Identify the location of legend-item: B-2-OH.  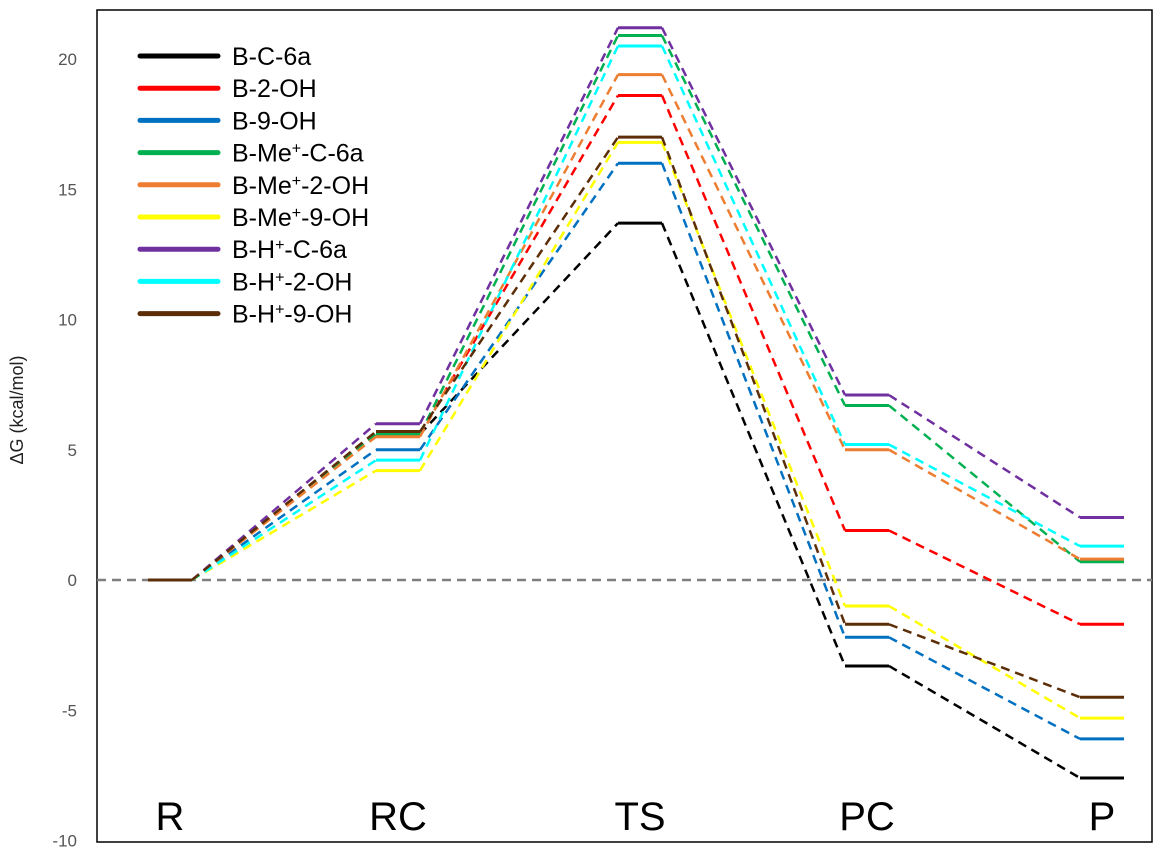
(227, 89).